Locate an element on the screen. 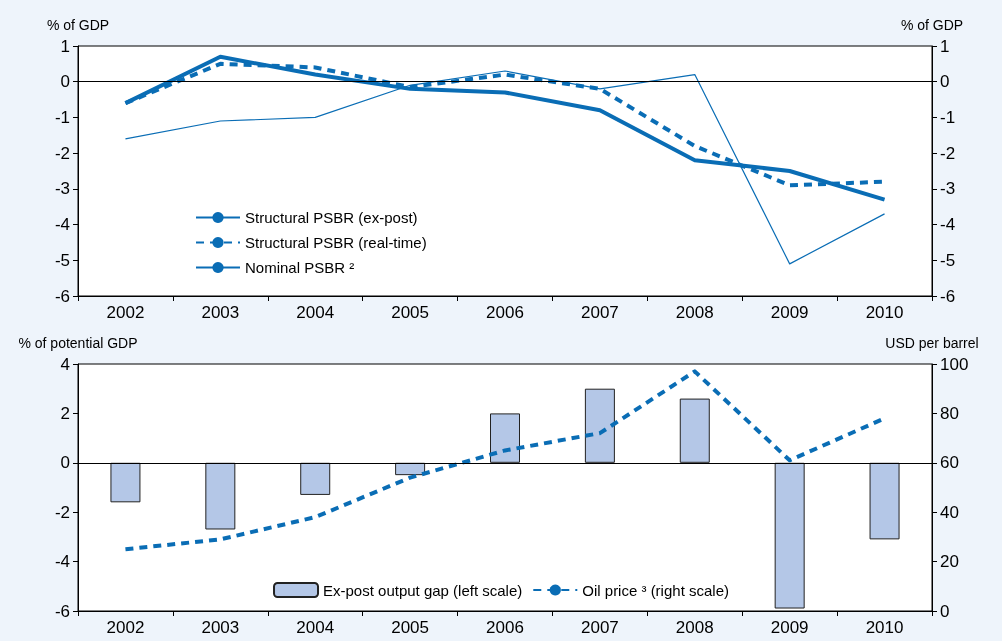 Image resolution: width=1002 pixels, height=641 pixels. y-tick-label: 1 is located at coordinates (65, 46).